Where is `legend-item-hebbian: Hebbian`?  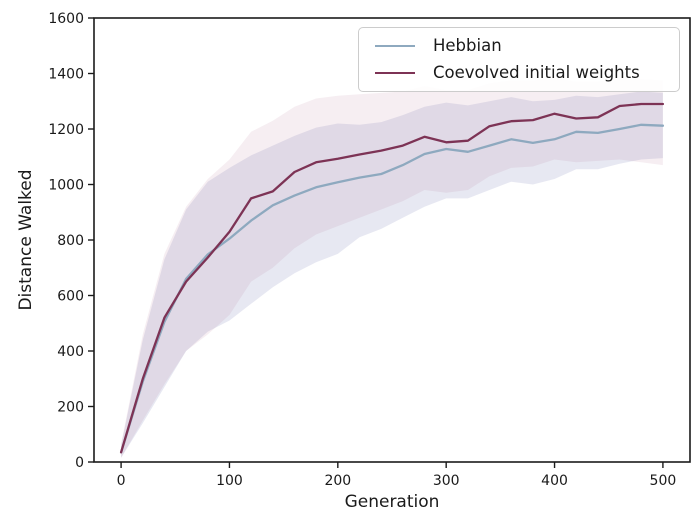 legend-item-hebbian: Hebbian is located at coordinates (519, 45).